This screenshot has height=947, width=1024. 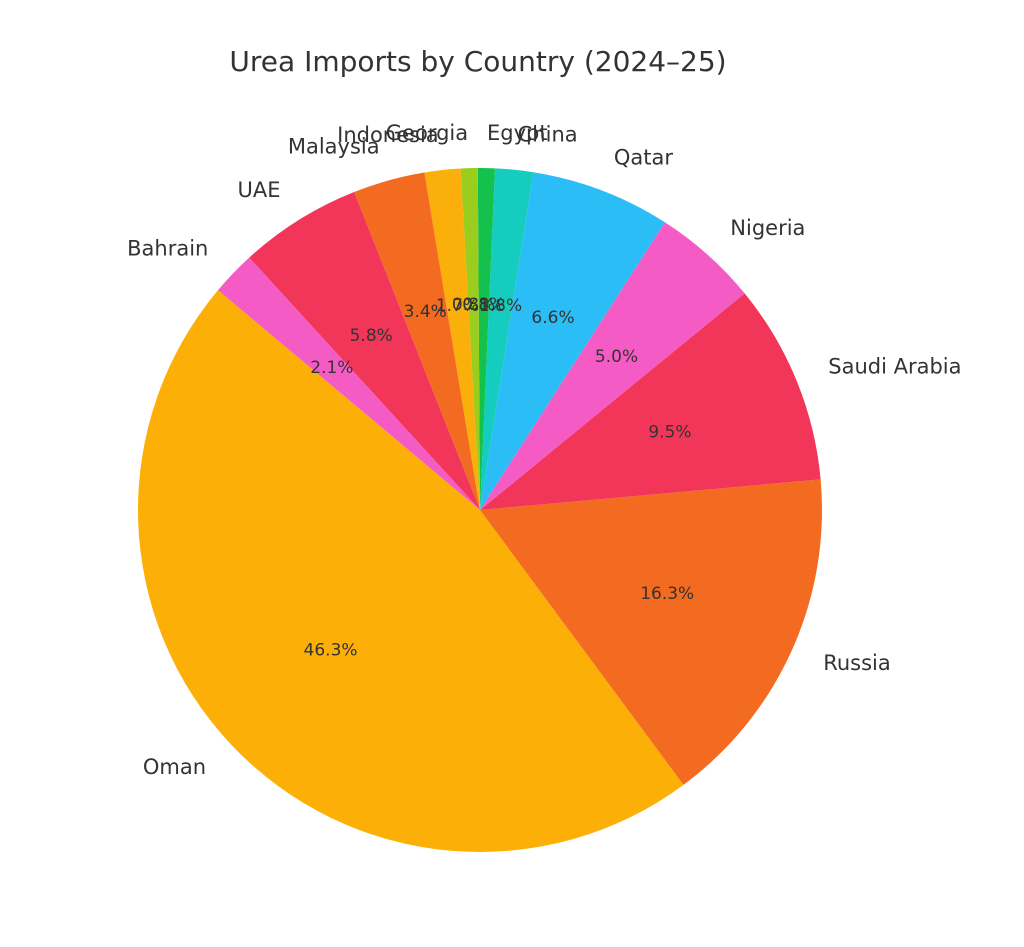 I want to click on category-label: Malaysia, so click(x=334, y=146).